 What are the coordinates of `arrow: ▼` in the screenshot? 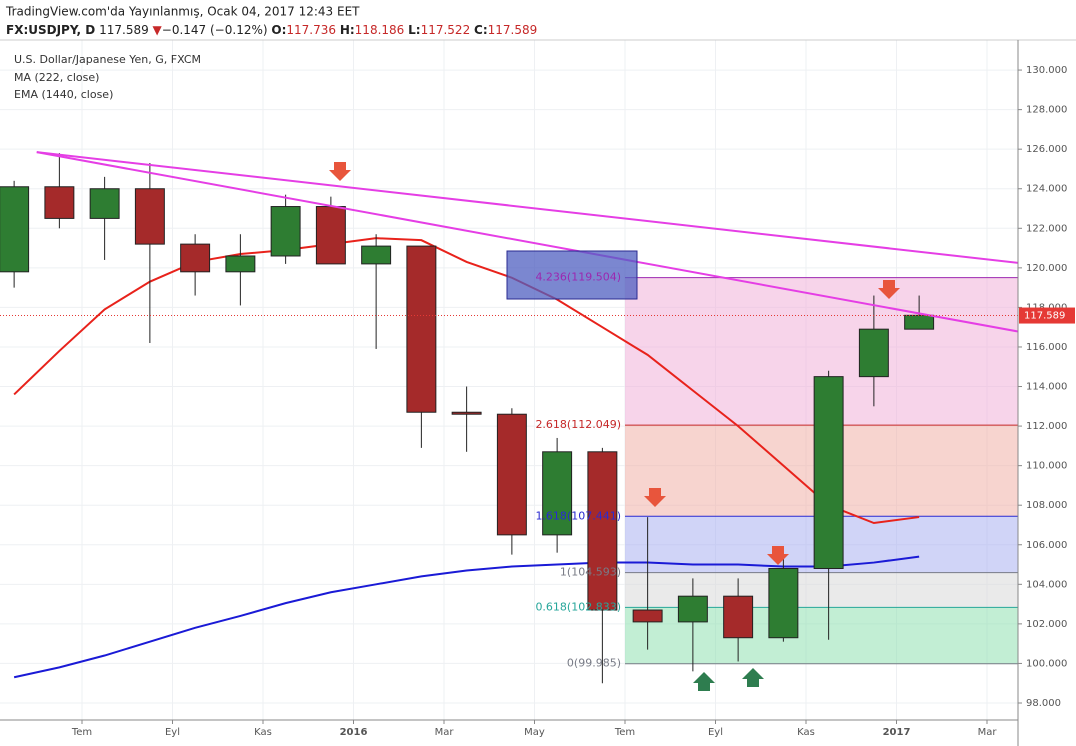 It's located at (158, 30).